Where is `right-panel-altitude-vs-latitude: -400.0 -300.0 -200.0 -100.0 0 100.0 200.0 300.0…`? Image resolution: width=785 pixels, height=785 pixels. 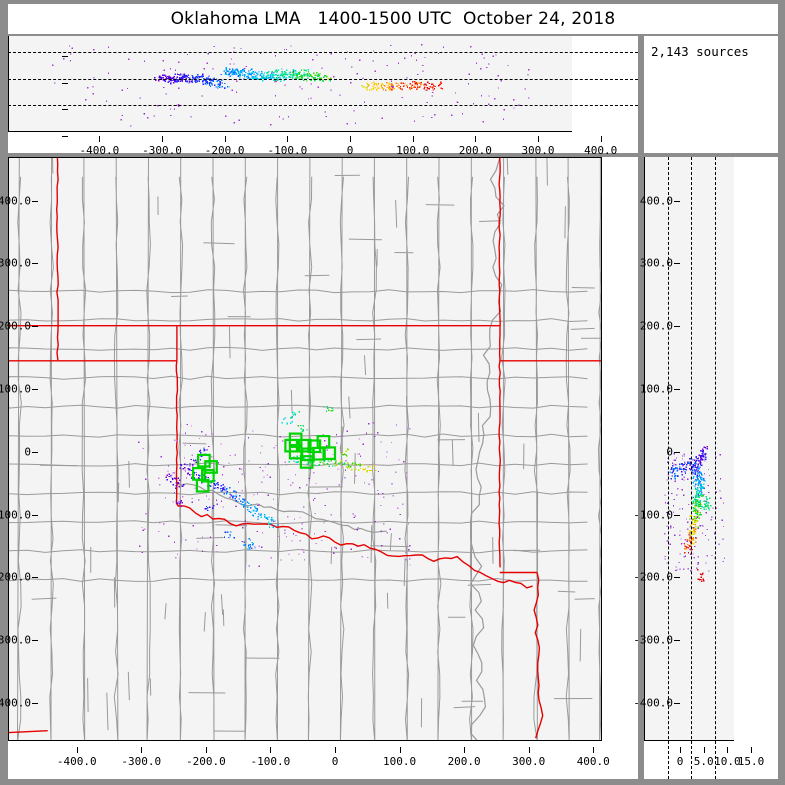
right-panel-altitude-vs-latitude: -400.0 -300.0 -200.0 -100.0 0 100.0 200.0 300.0… is located at coordinates (705, 468).